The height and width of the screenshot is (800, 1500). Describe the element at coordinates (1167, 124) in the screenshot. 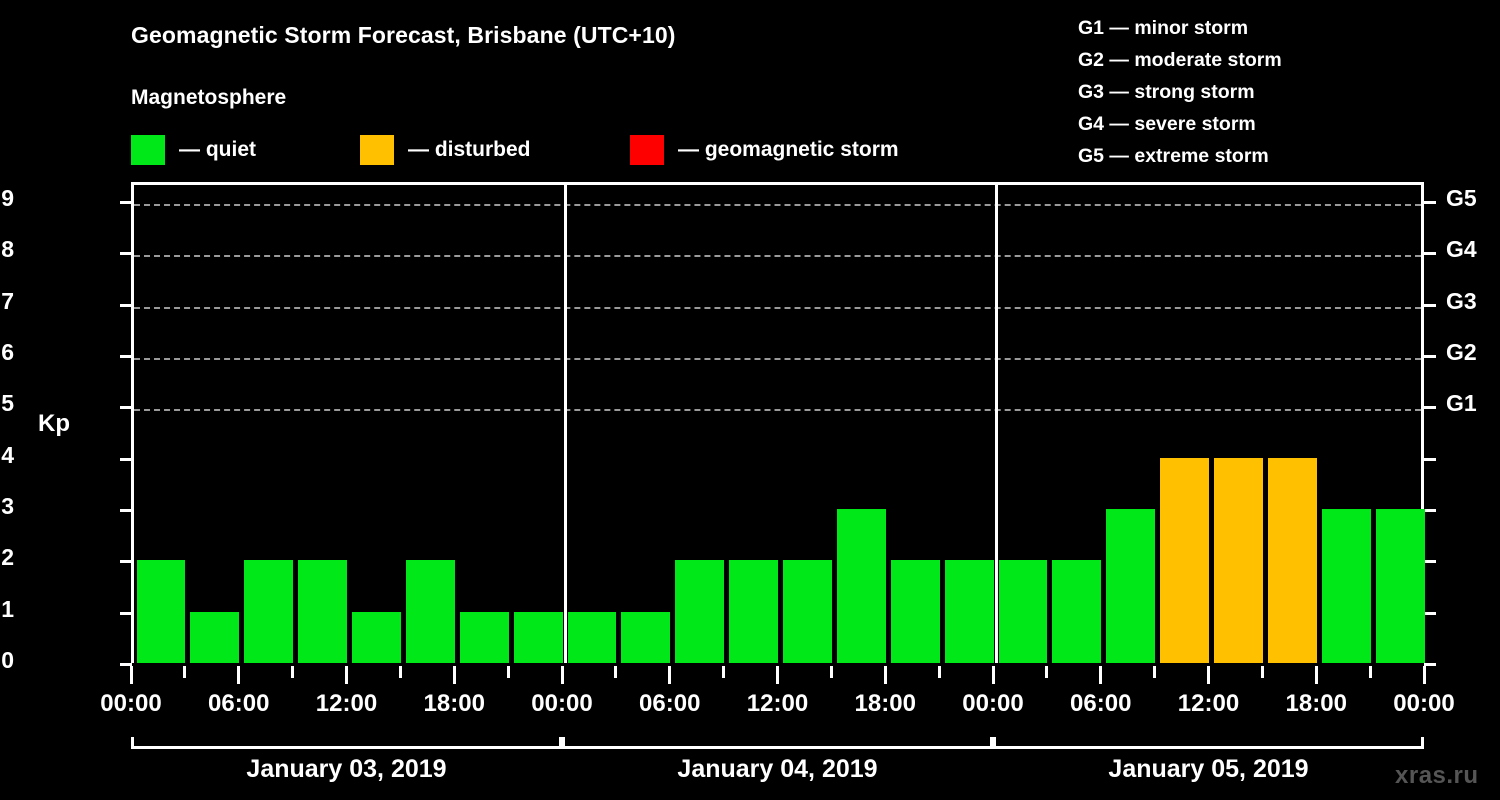

I see `g-scale-line-4: G4 — severe storm` at that location.